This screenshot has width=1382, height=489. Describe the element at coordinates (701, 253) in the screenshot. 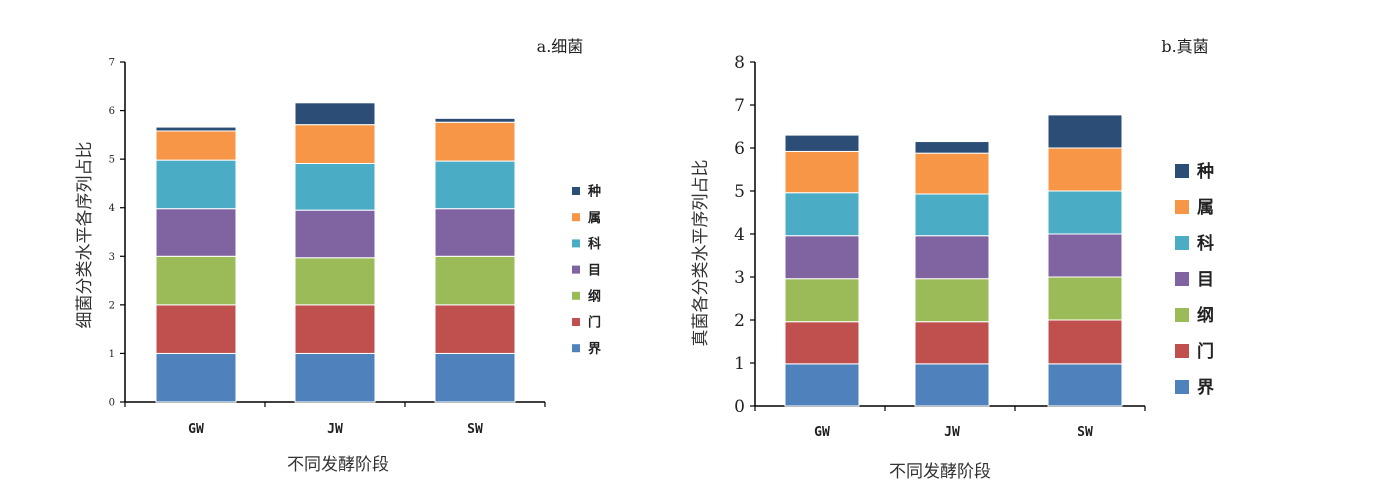

I see `y-axis-title: 真菌各分类水平序列占比` at that location.